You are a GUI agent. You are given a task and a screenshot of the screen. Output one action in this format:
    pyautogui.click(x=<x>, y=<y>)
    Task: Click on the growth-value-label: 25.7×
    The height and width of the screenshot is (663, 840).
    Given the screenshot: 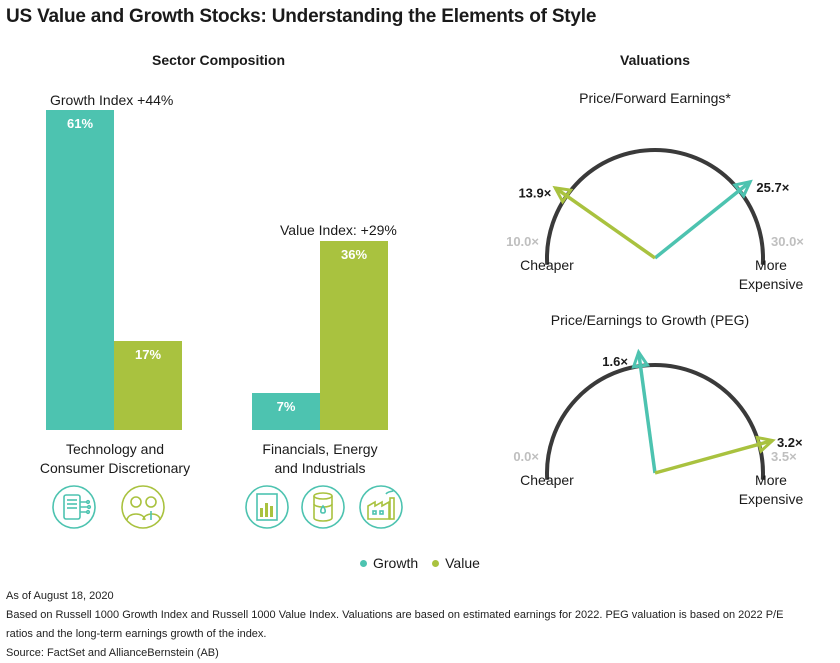 What is the action you would take?
    pyautogui.click(x=772, y=187)
    